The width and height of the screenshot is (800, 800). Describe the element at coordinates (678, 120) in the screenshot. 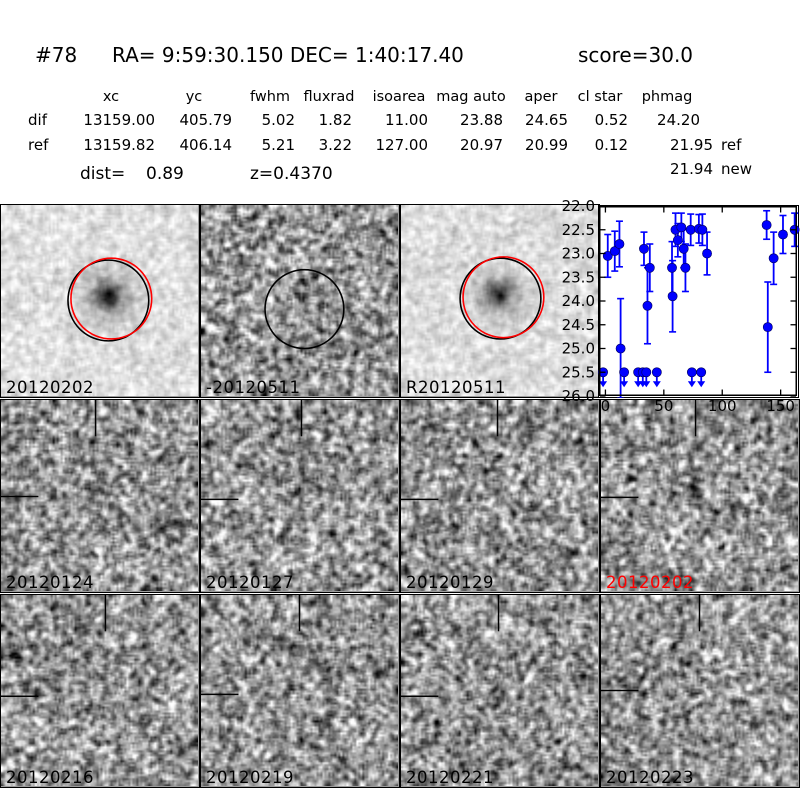

I see `stats-cell: 24.20` at that location.